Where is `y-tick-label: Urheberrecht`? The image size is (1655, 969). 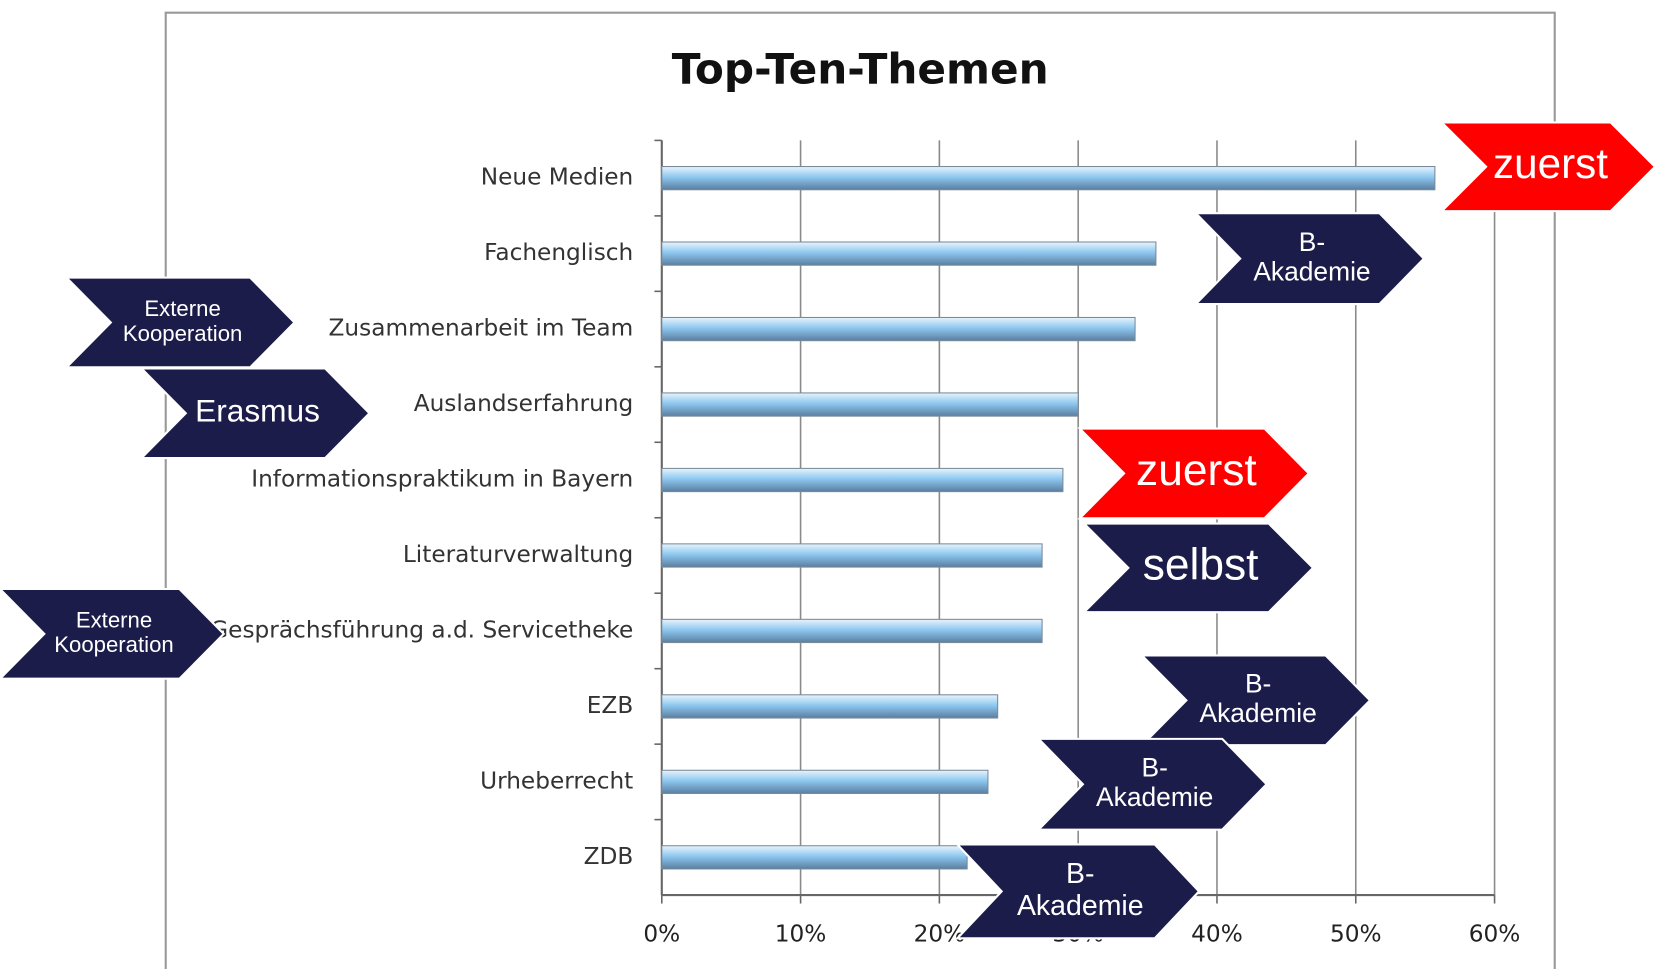 y-tick-label: Urheberrecht is located at coordinates (556, 780).